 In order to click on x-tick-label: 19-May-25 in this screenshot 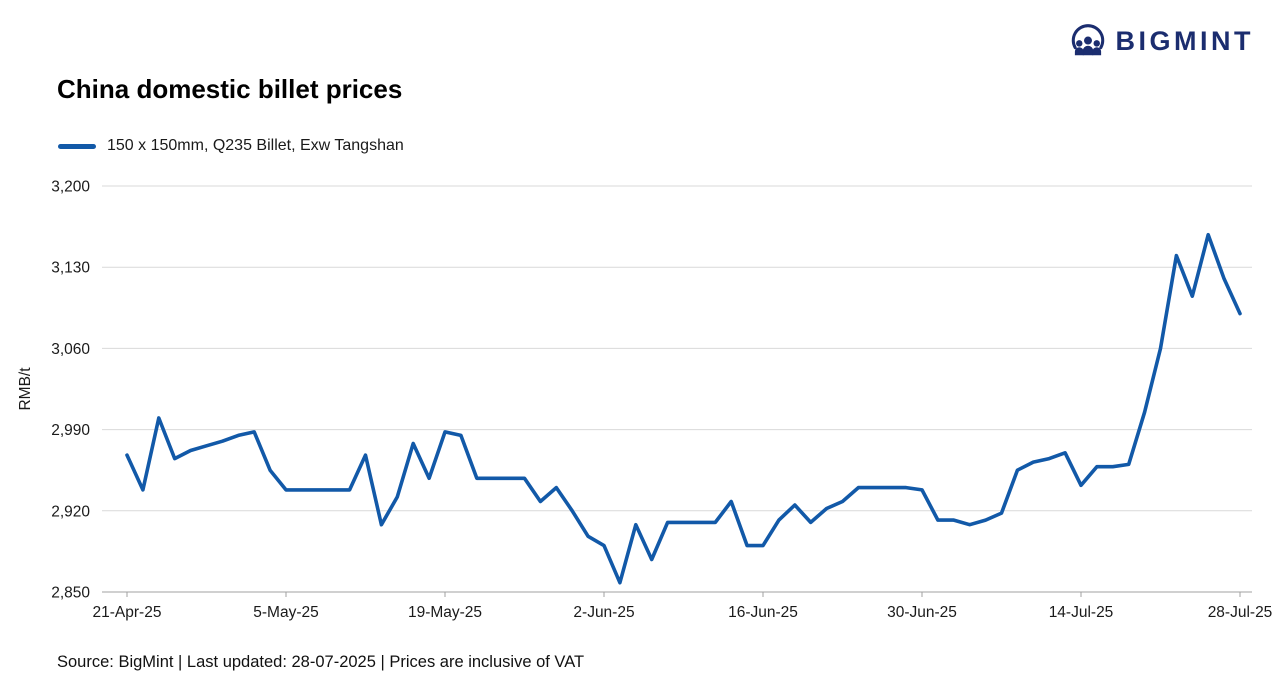, I will do `click(445, 612)`.